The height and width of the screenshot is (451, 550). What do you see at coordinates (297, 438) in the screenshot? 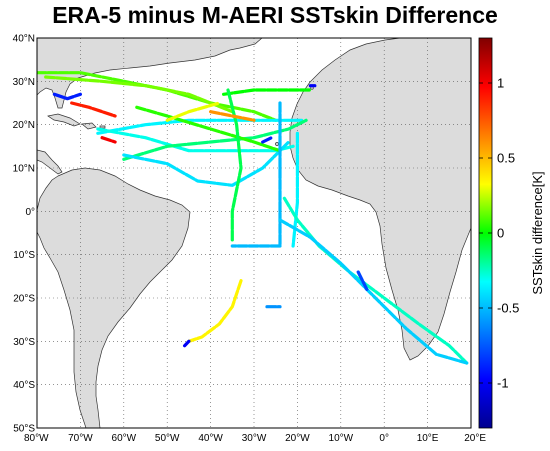
I see `lon-tick-label: 20°W` at bounding box center [297, 438].